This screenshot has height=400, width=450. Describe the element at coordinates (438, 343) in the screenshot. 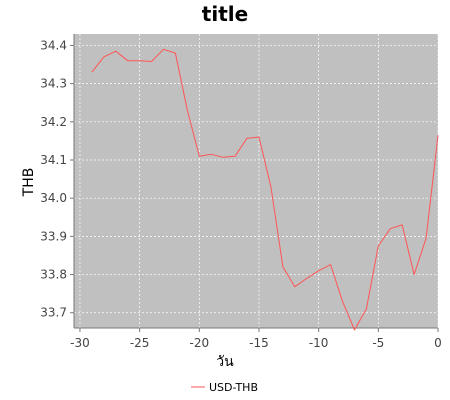

I see `x-tick-label: 0` at that location.